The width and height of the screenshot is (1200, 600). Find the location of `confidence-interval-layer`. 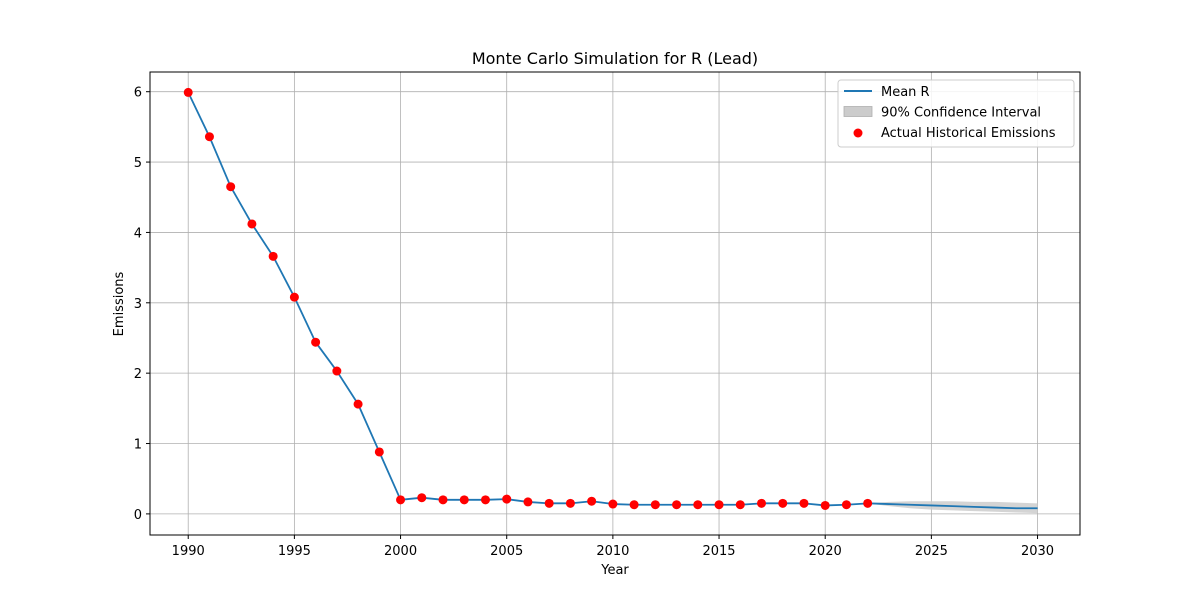

confidence-interval-layer is located at coordinates (952, 507).